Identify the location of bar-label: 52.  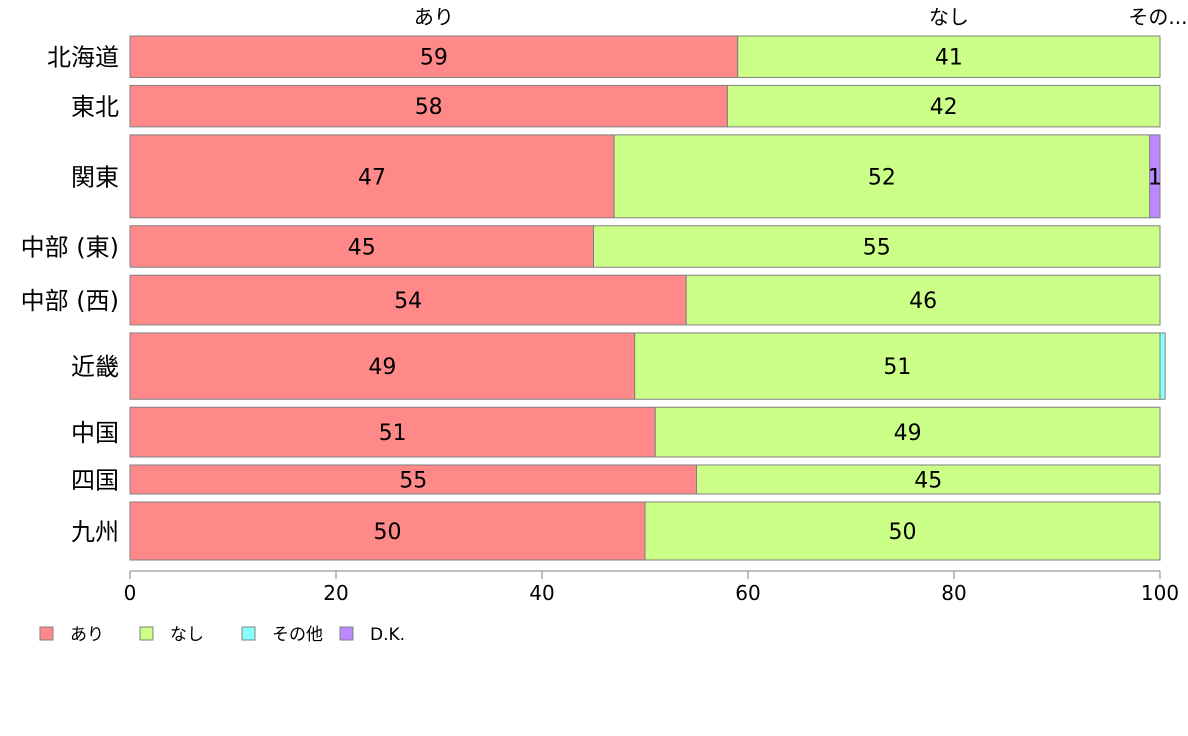
(882, 177).